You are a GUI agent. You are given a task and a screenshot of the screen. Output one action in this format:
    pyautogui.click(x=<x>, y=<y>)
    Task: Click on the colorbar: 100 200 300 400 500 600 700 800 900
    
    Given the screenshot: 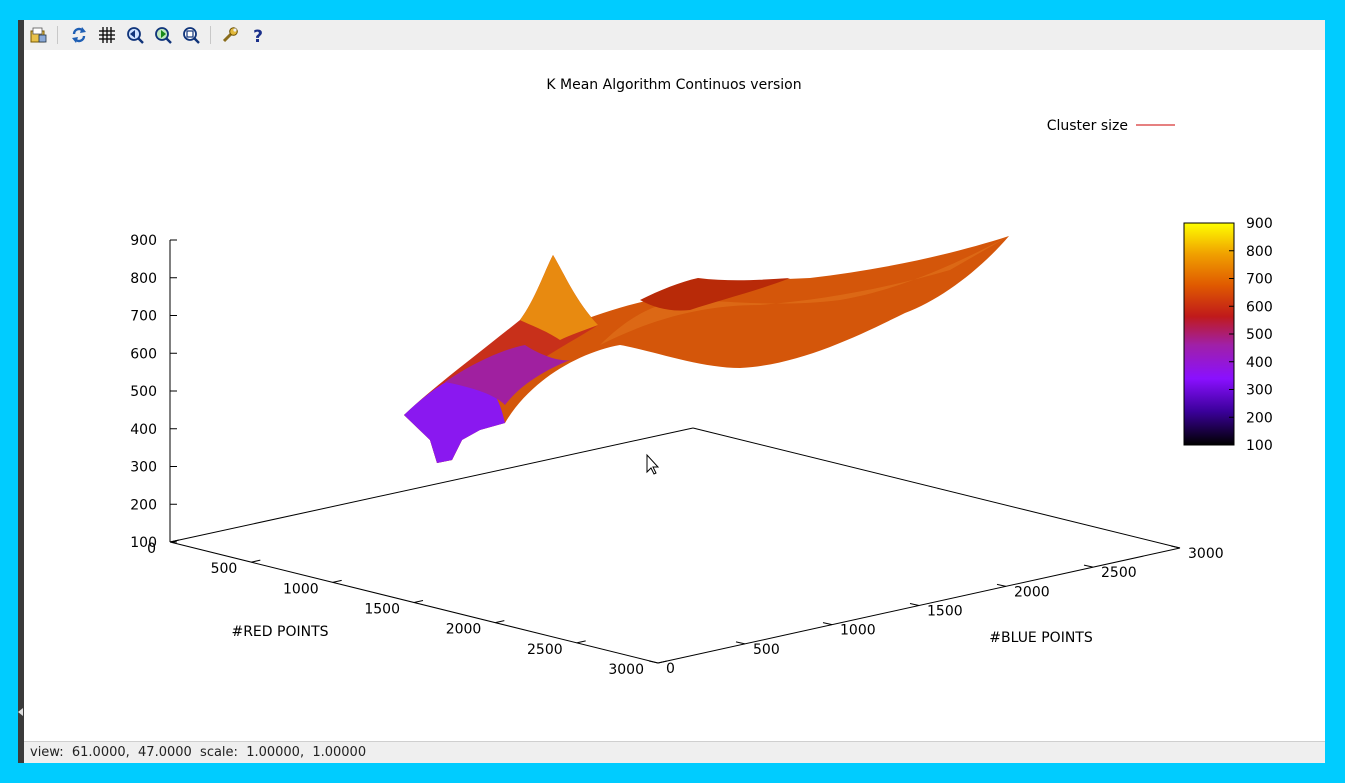 What is the action you would take?
    pyautogui.click(x=1228, y=335)
    